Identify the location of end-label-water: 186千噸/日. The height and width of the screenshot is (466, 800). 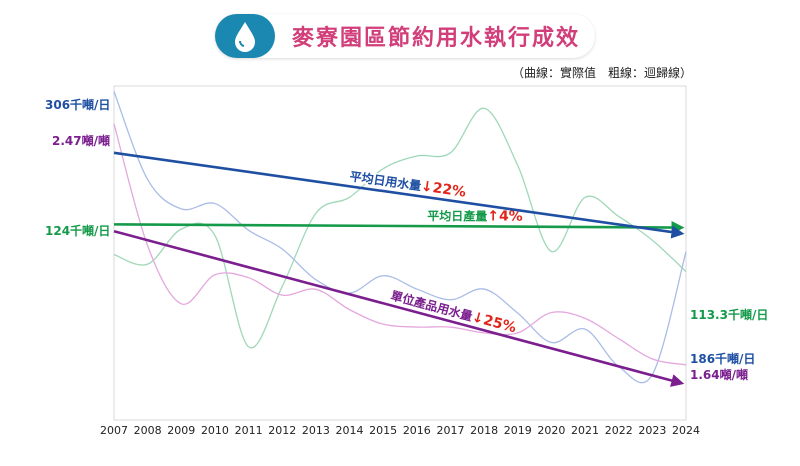
(723, 359).